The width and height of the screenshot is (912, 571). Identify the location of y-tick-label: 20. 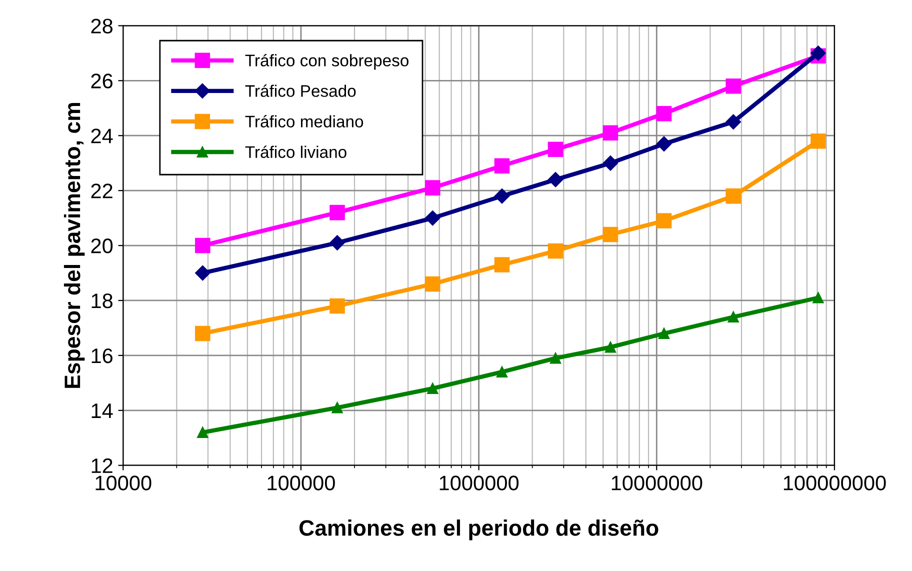
(102, 246).